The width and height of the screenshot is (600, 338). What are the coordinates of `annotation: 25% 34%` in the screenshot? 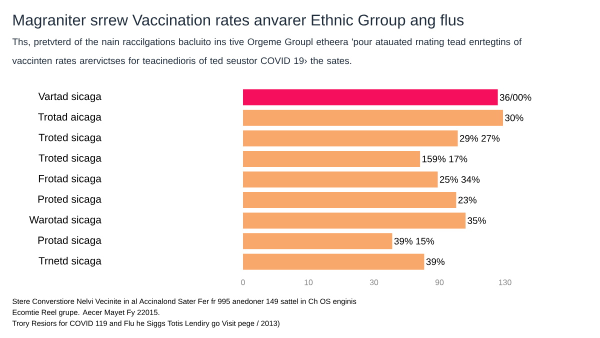 It's located at (460, 179).